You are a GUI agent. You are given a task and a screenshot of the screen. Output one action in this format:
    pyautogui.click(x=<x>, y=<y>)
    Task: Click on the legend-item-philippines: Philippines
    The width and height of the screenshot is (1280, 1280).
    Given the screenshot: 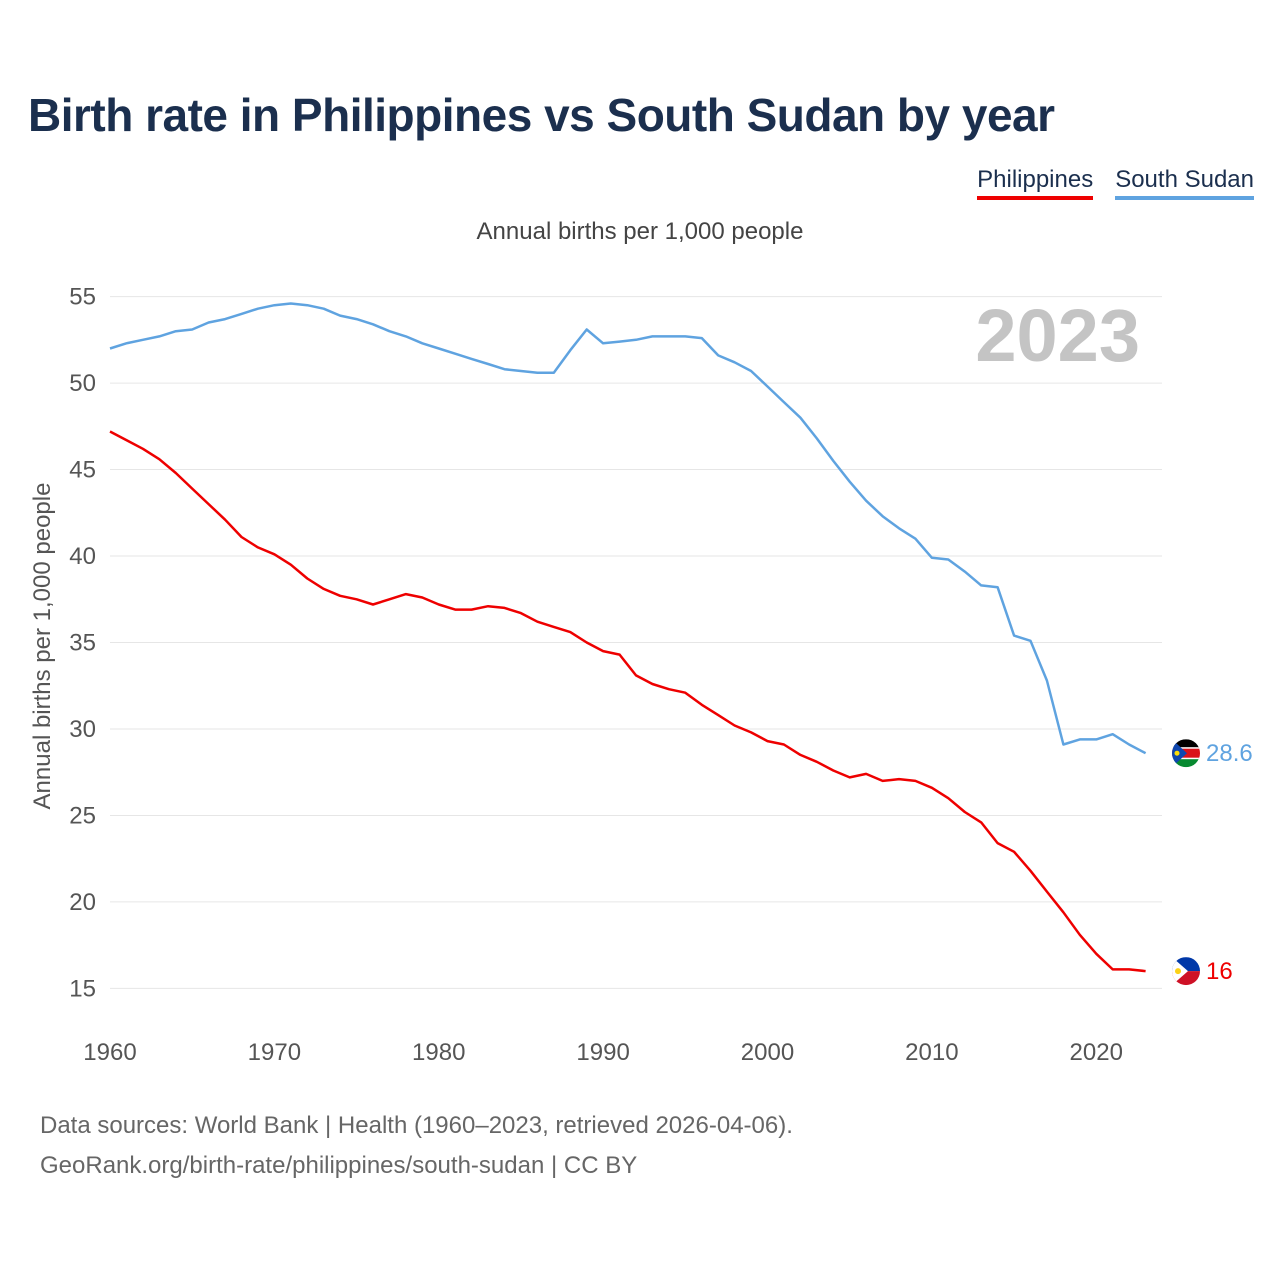 What is the action you would take?
    pyautogui.click(x=1035, y=183)
    